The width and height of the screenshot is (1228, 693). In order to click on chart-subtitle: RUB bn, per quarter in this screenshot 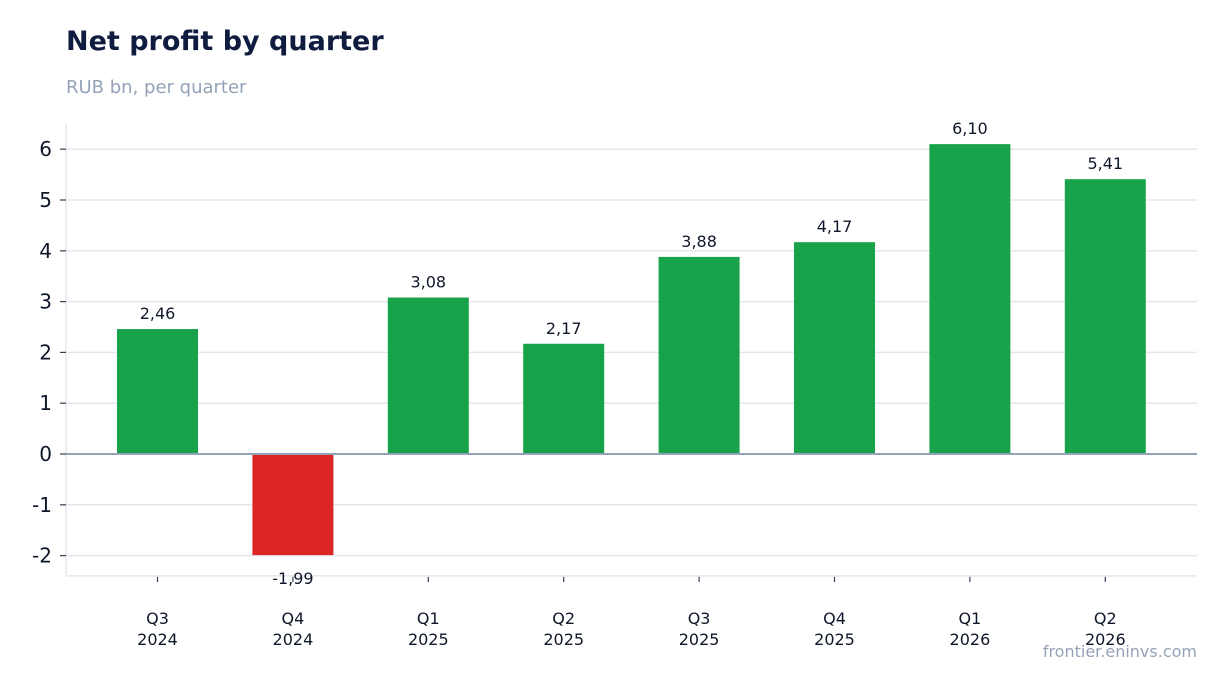, I will do `click(156, 87)`.